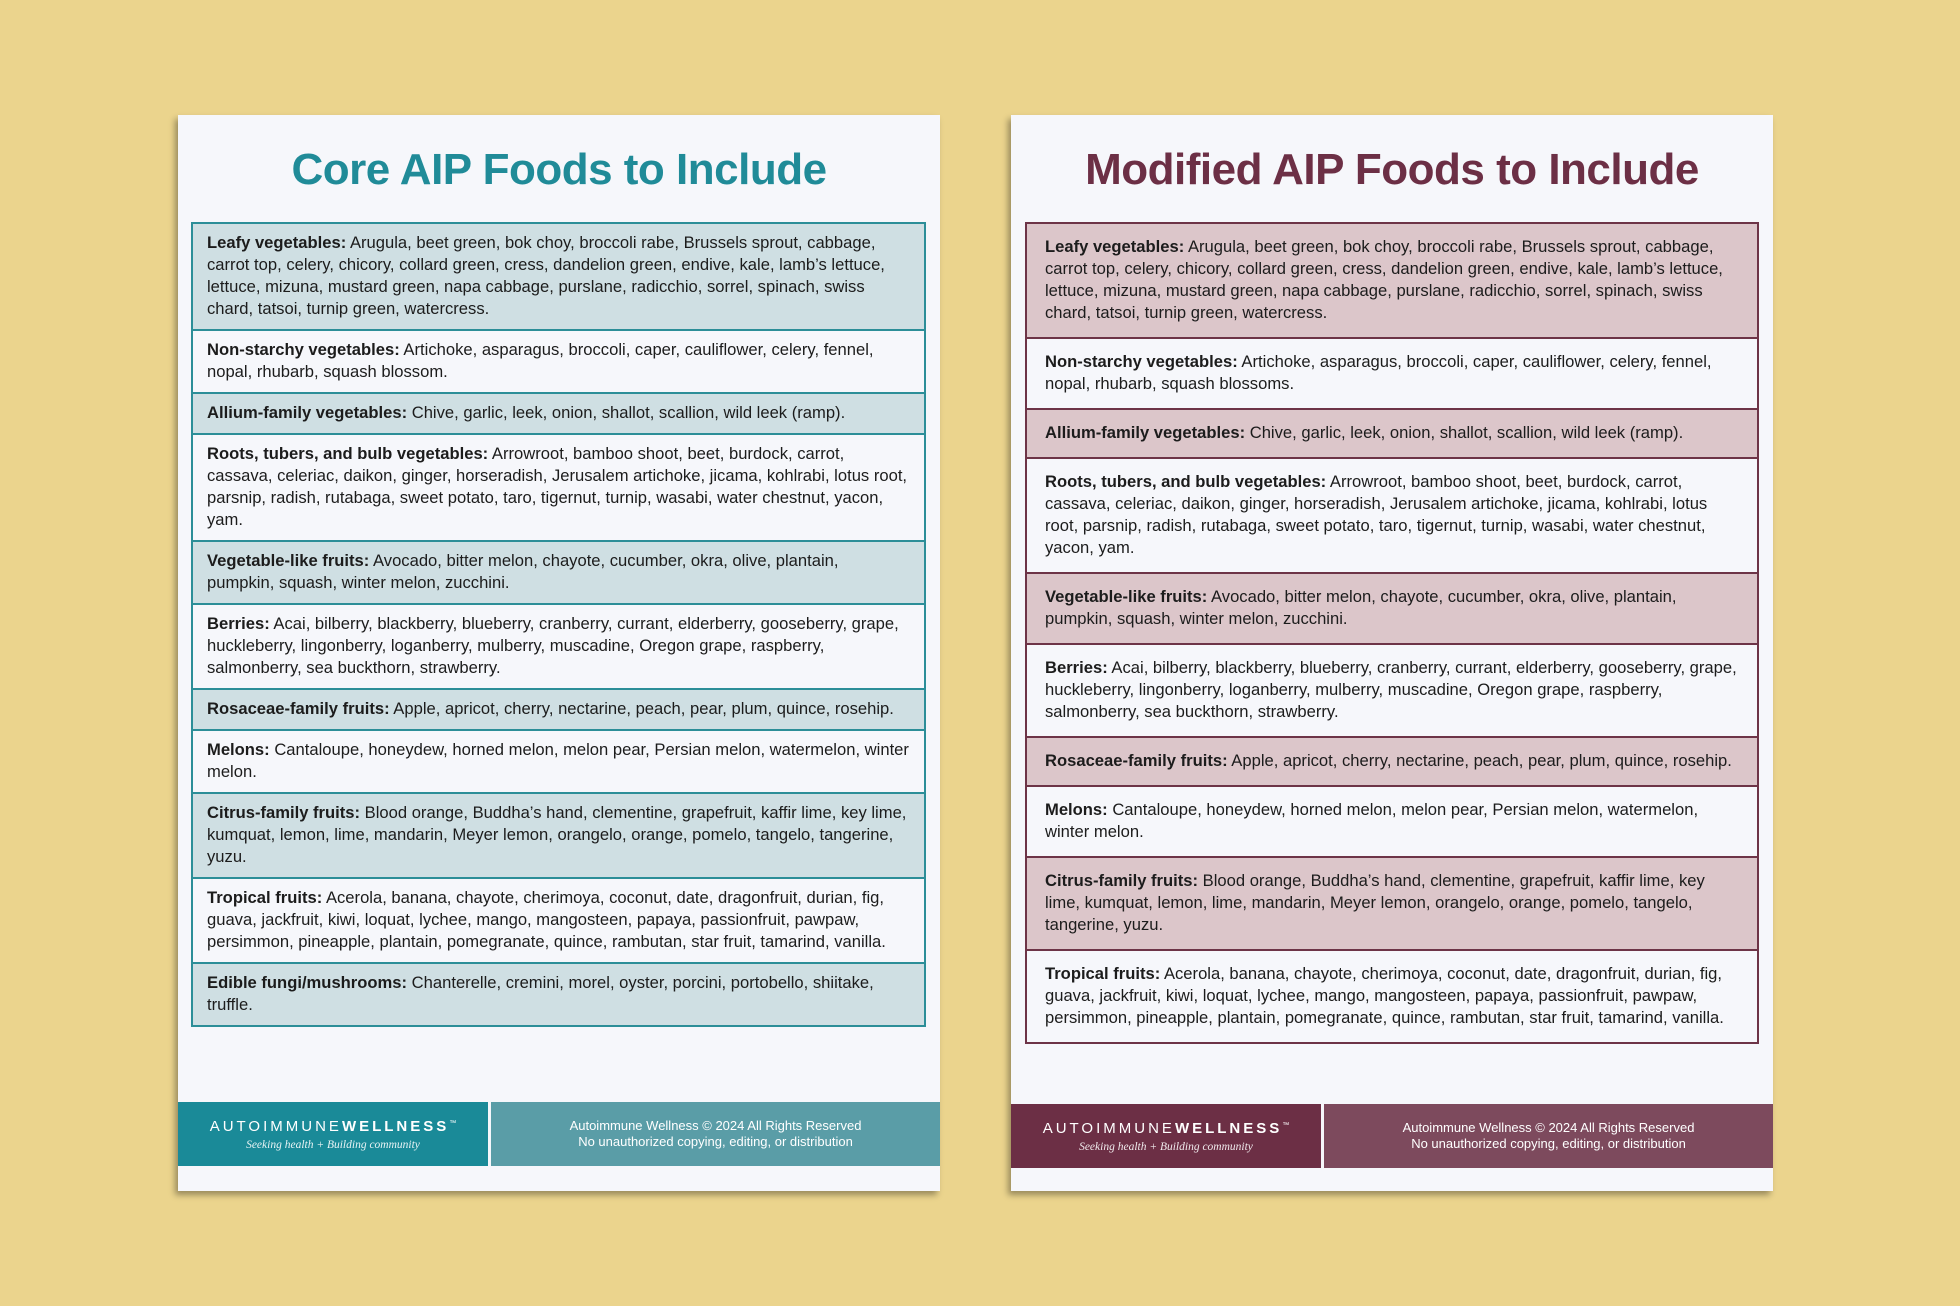 This screenshot has height=1306, width=1960. Describe the element at coordinates (307, 982) in the screenshot. I see `category-label: Edible fungi/mushrooms:` at that location.